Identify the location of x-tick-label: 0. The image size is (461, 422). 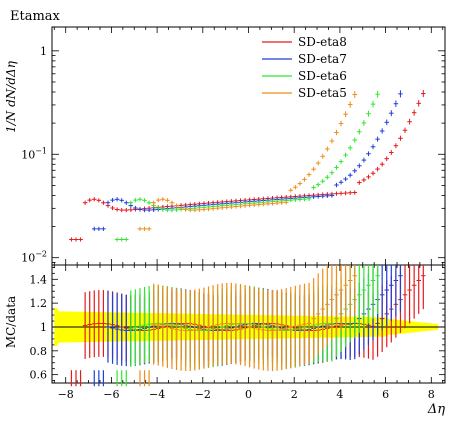
(248, 394).